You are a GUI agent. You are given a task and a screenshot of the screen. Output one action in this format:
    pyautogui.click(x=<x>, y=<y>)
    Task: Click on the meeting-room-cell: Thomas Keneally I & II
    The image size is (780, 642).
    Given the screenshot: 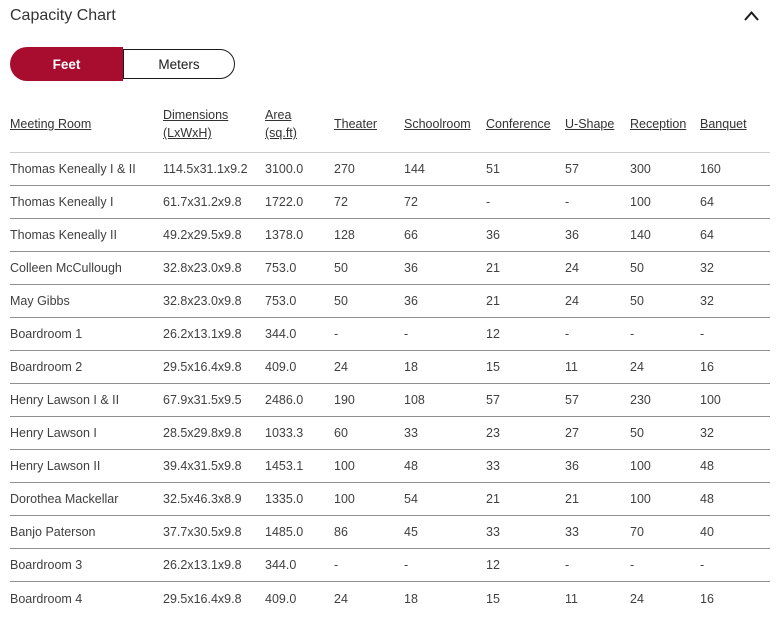 What is the action you would take?
    pyautogui.click(x=73, y=169)
    